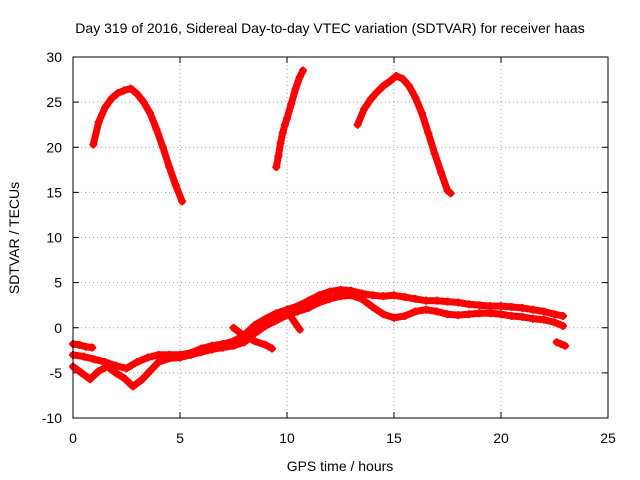 The width and height of the screenshot is (640, 480). What do you see at coordinates (54, 238) in the screenshot?
I see `y-tick-label: 10` at bounding box center [54, 238].